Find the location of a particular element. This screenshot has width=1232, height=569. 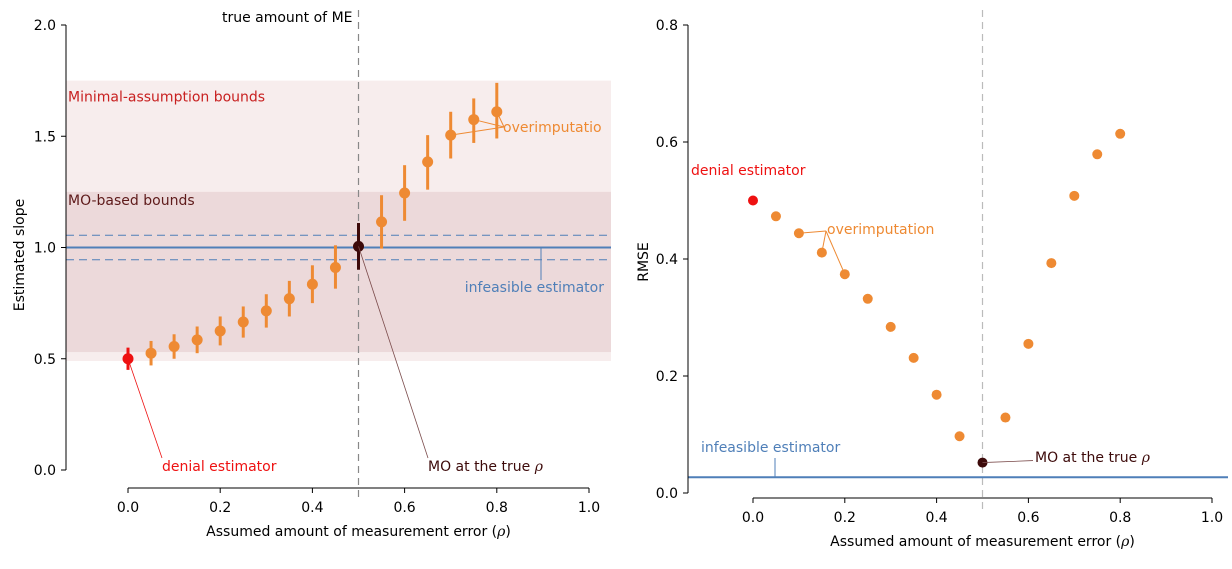

overimputation-label: overimputation is located at coordinates (880, 230).